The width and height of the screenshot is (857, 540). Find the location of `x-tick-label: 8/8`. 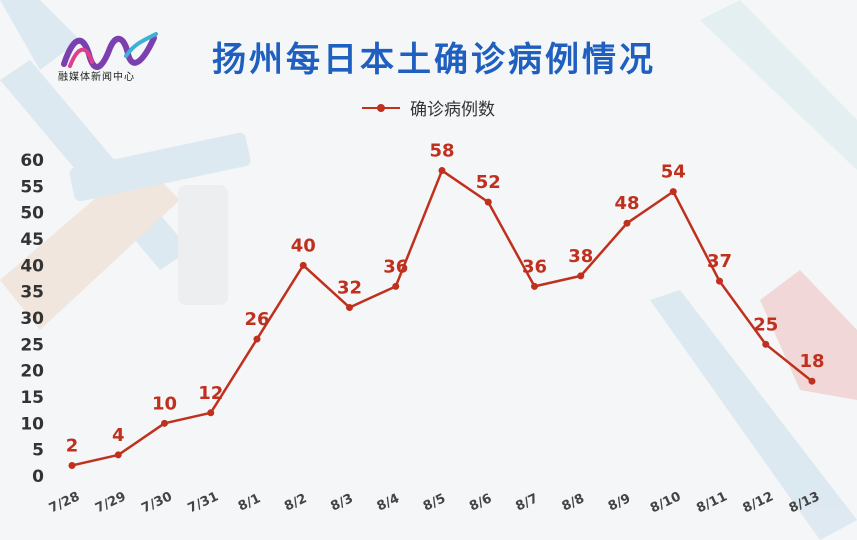

x-tick-label: 8/8 is located at coordinates (573, 502).